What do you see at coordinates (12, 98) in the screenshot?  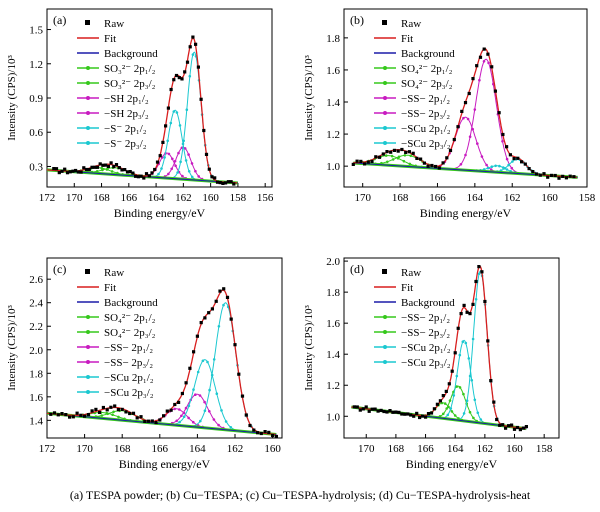 I see `y-axis-label: Intensity (CPS)/10³` at bounding box center [12, 98].